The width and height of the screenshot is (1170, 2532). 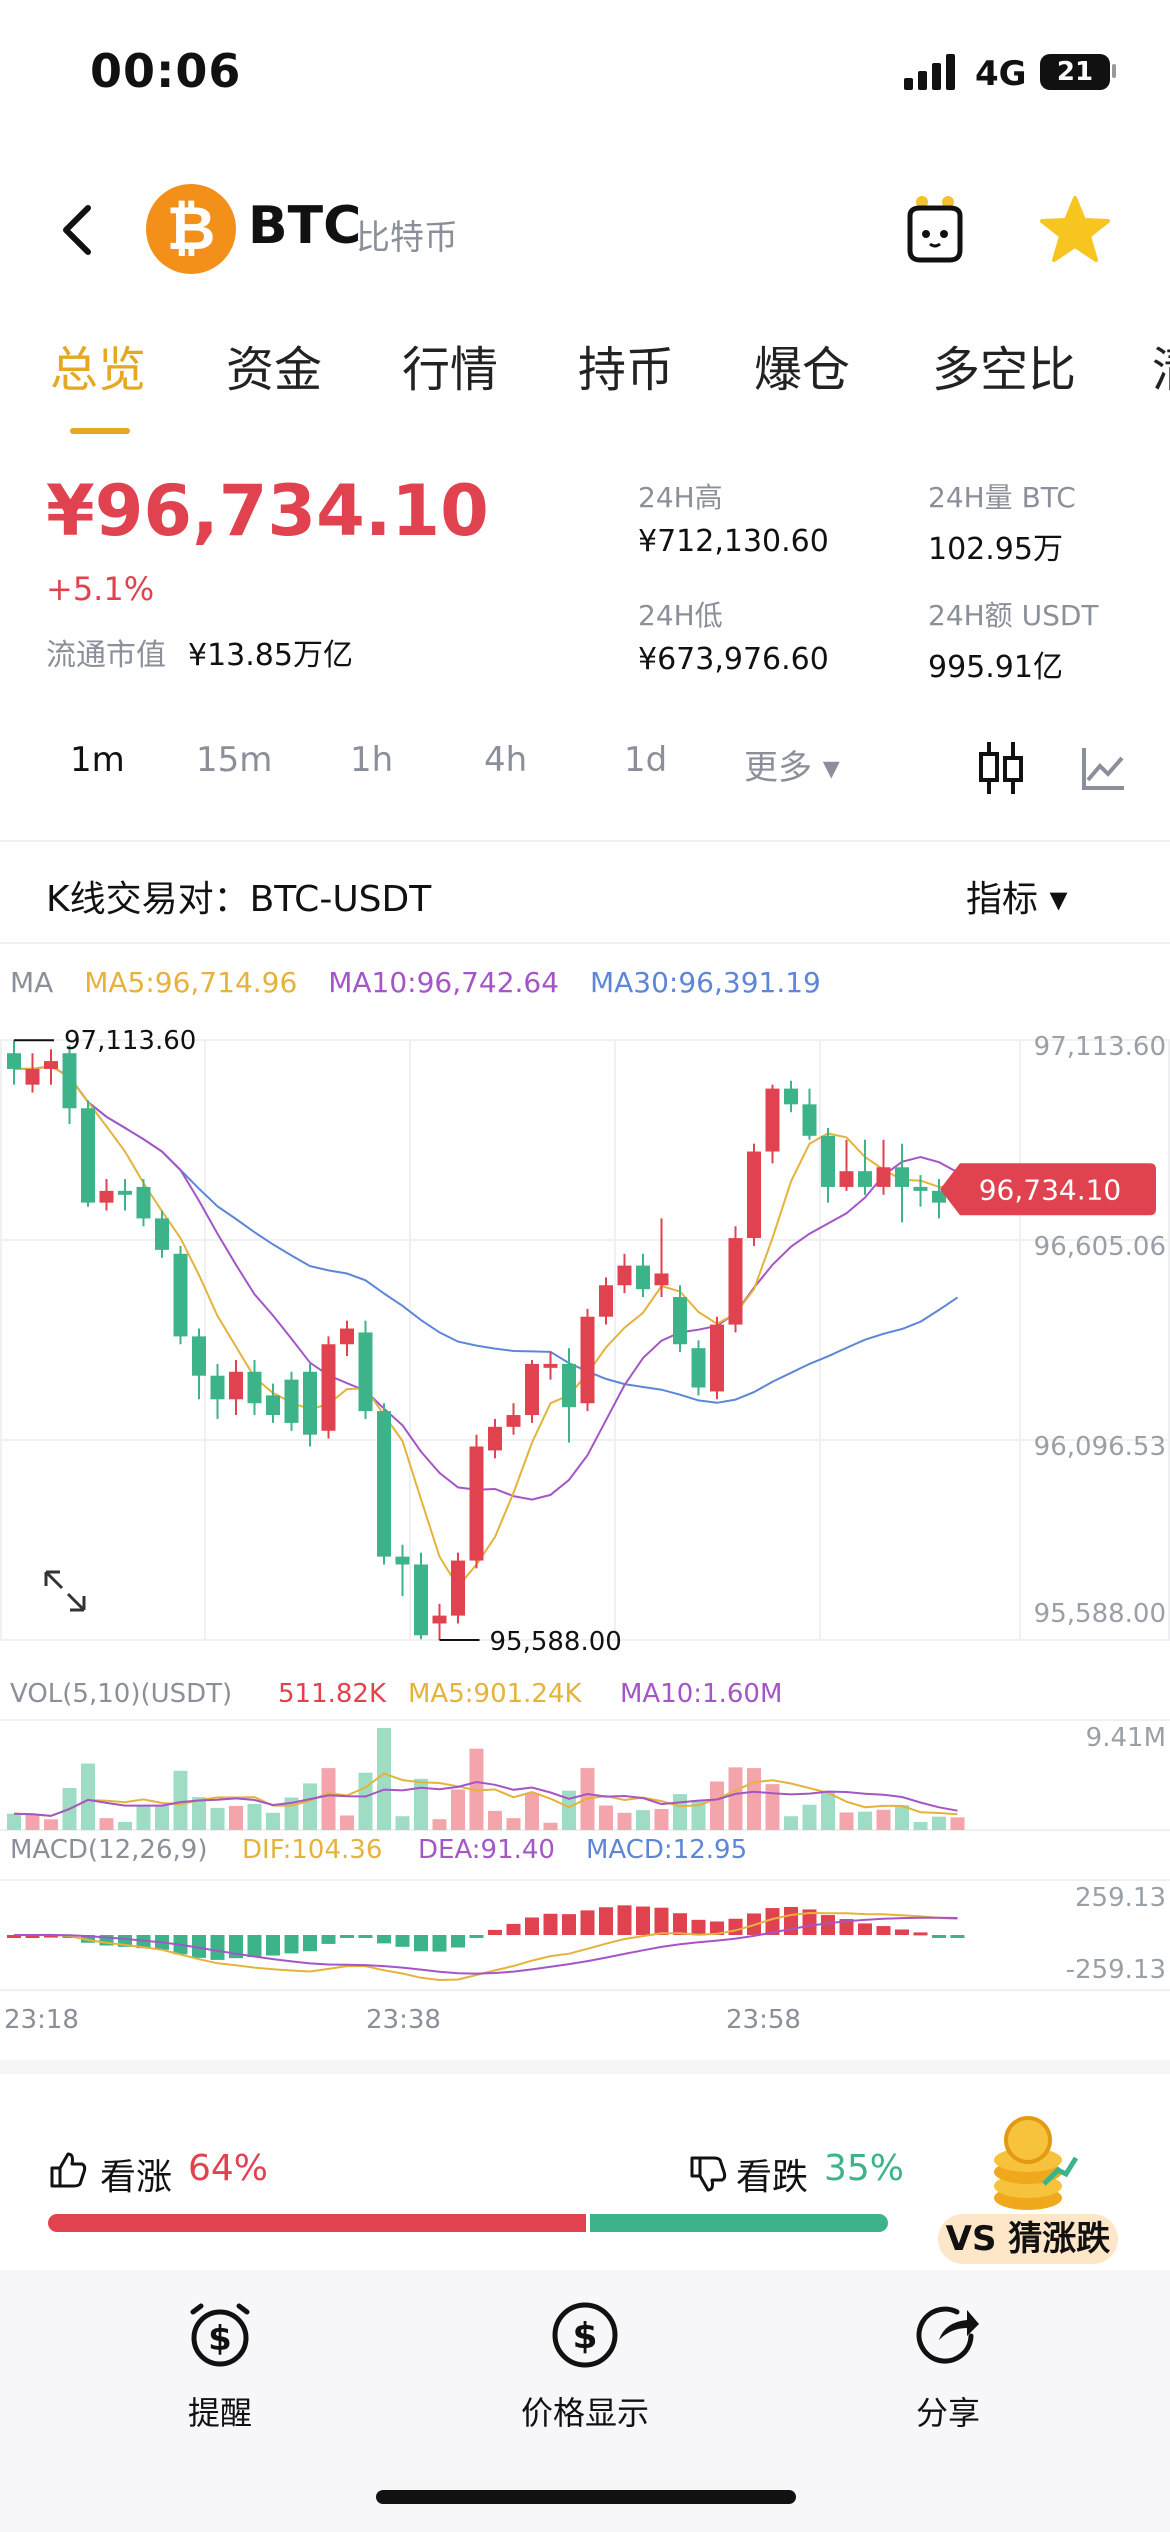 I want to click on thumbs-up-icon, so click(x=68, y=2170).